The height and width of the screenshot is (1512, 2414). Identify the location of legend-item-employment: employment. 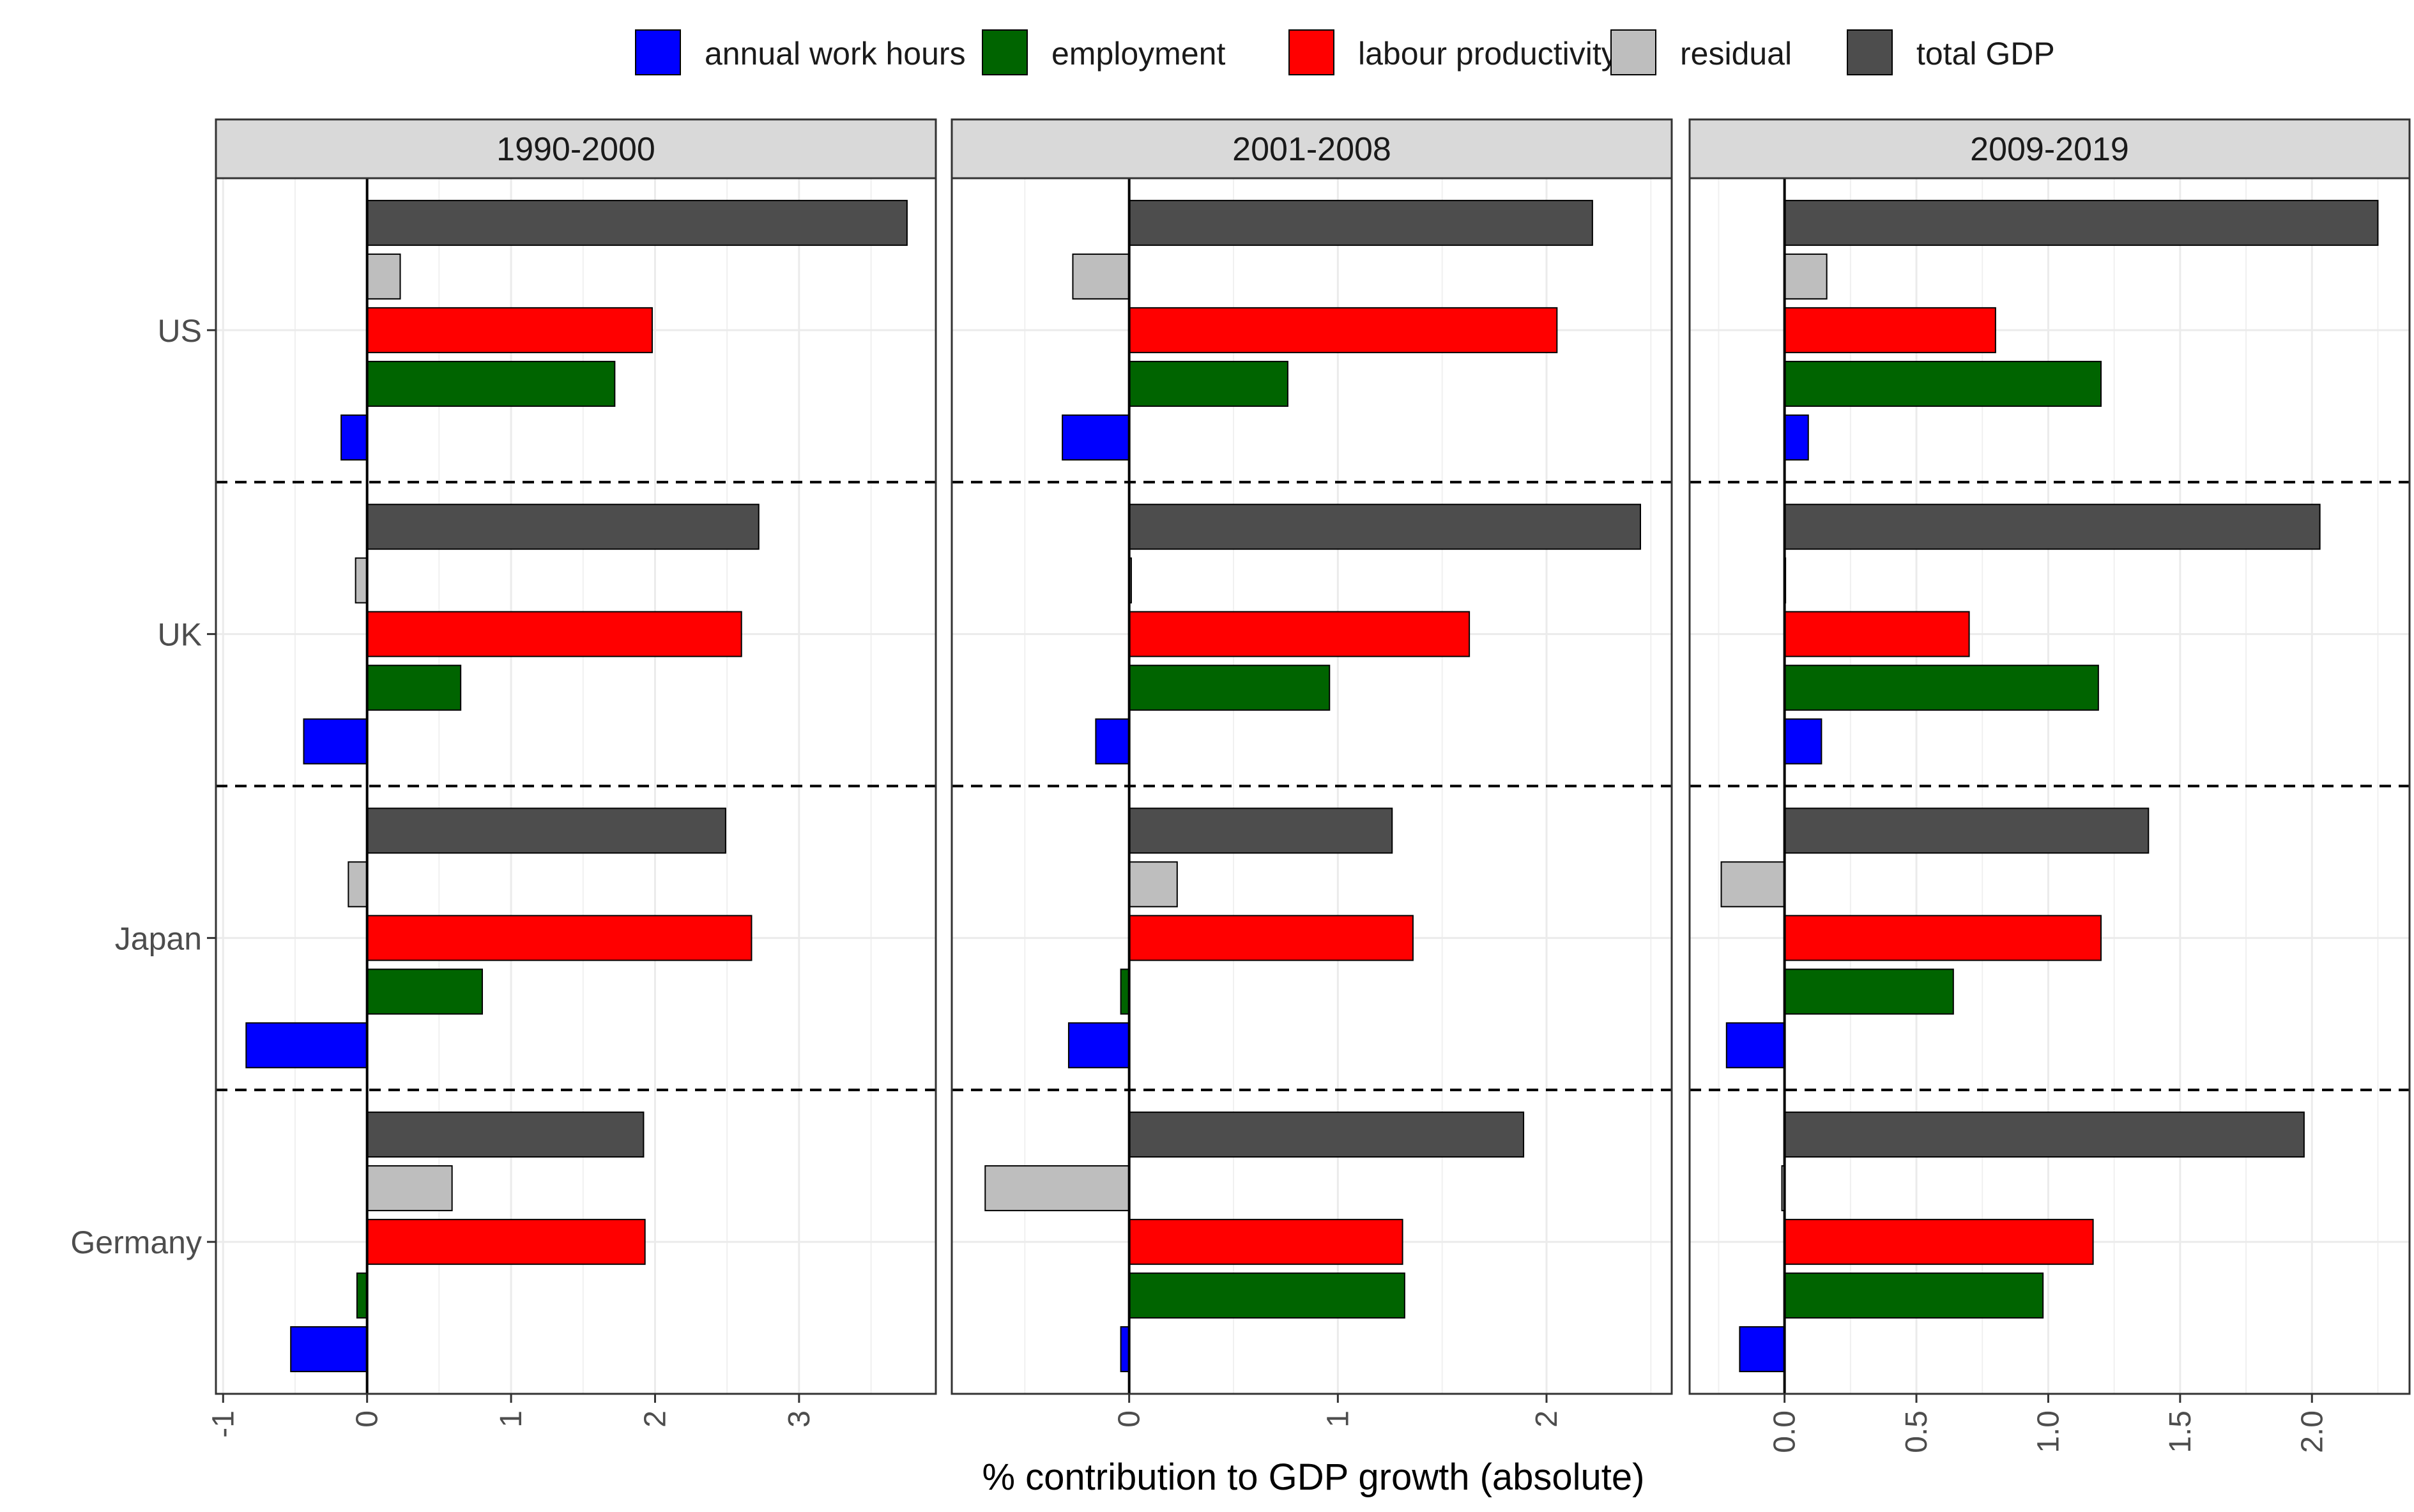
(1103, 52).